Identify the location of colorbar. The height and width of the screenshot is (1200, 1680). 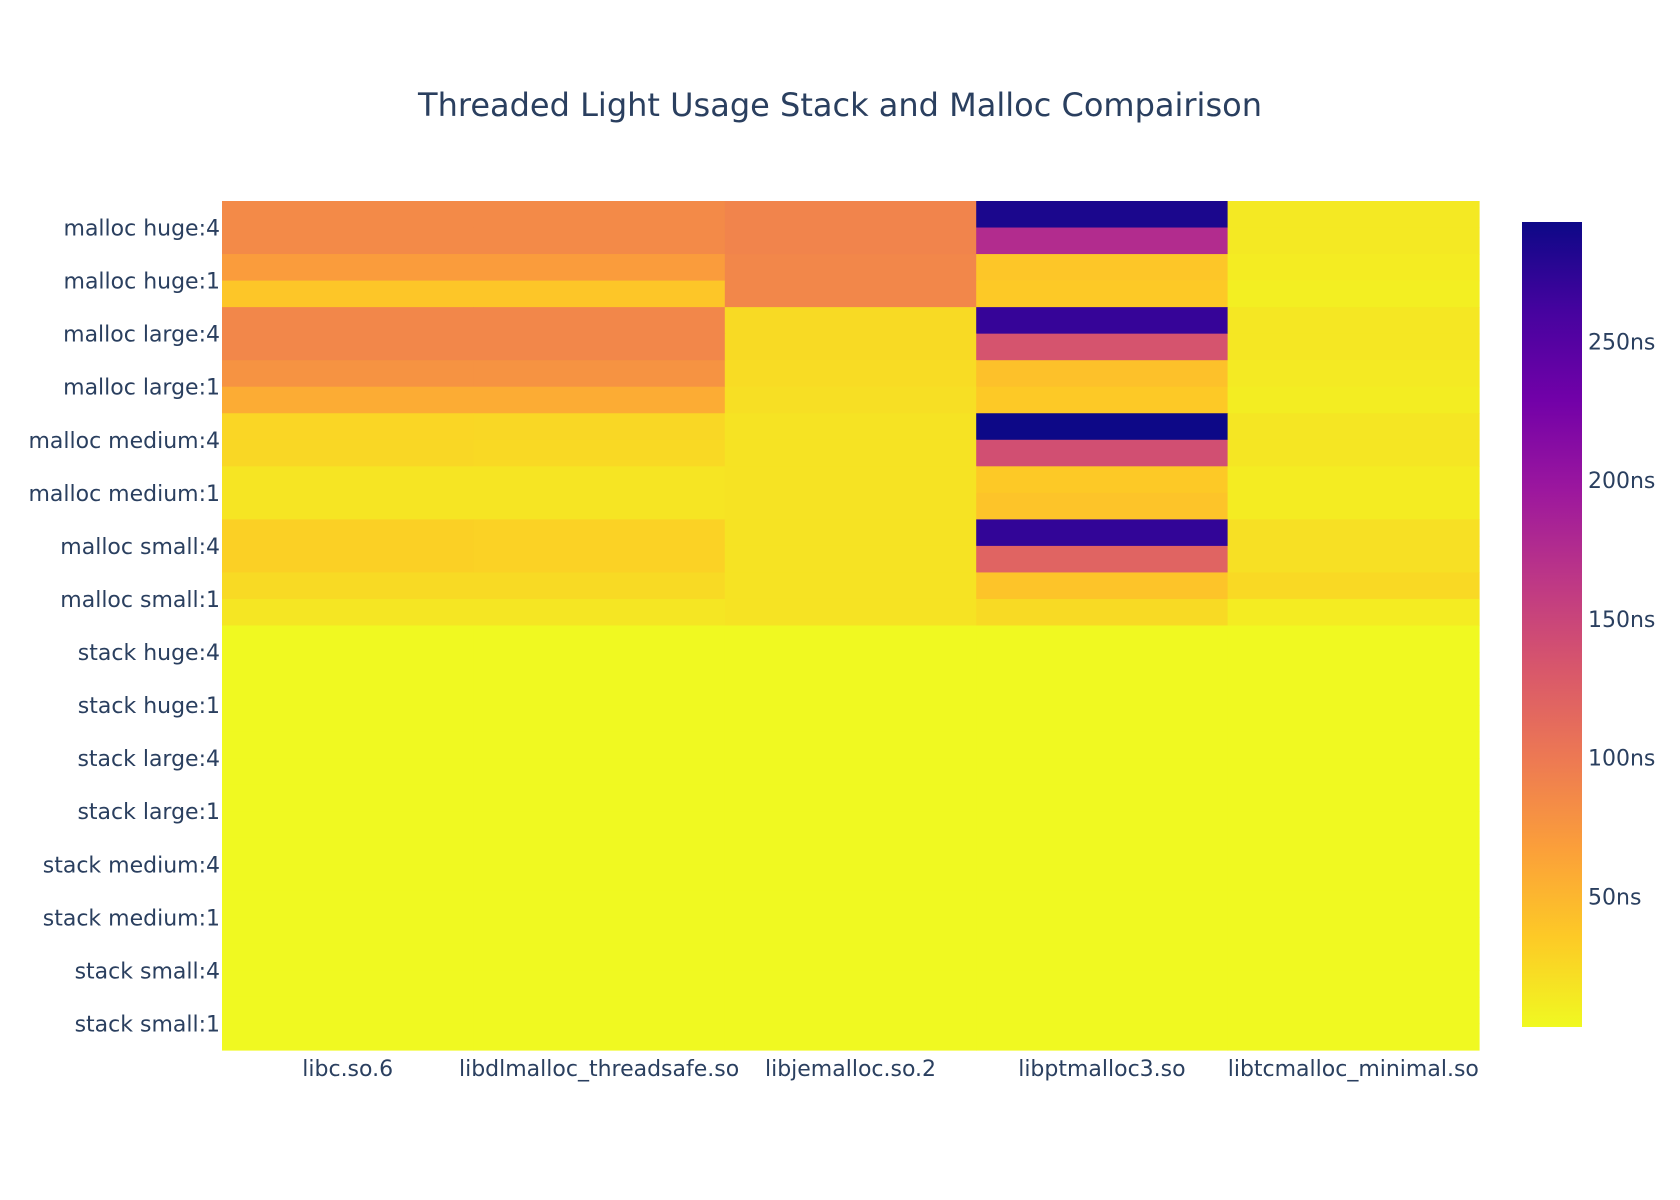
(1552, 624).